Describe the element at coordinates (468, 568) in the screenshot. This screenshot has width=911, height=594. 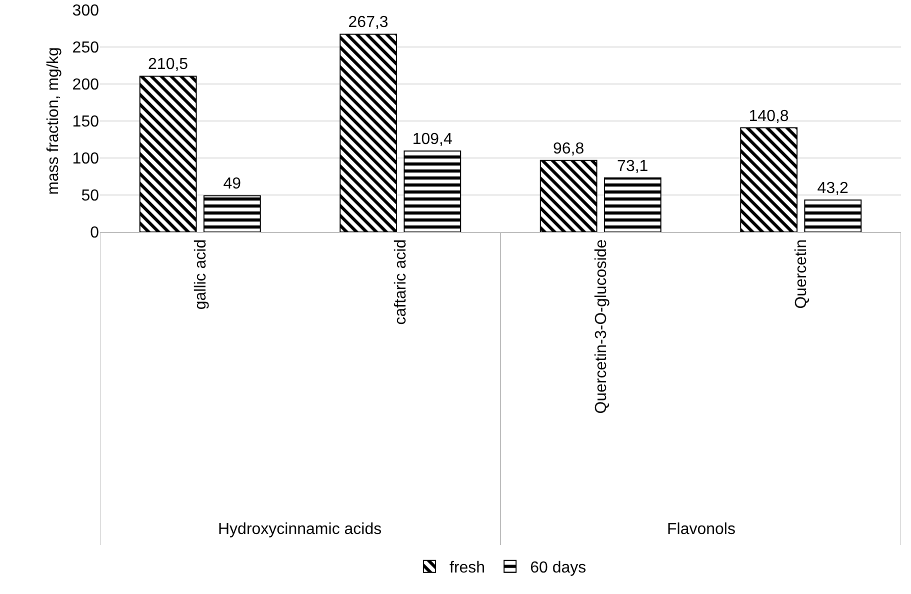
I see `legend-label: fresh` at that location.